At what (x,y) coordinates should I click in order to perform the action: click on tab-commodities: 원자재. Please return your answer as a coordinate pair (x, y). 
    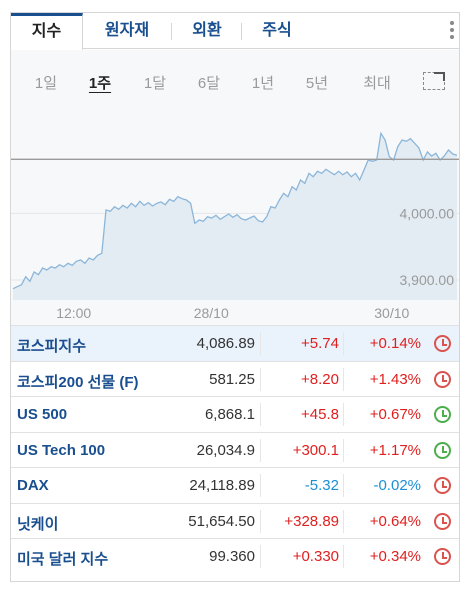
    Looking at the image, I should click on (127, 30).